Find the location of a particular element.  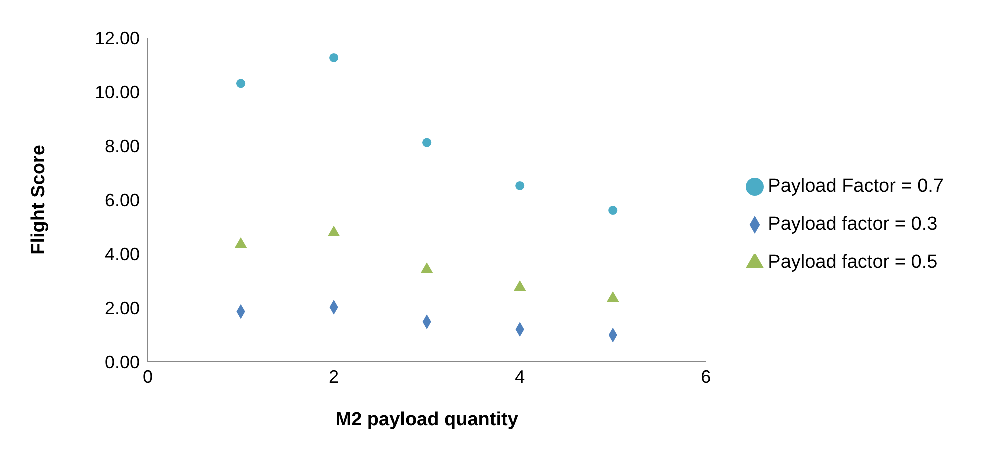

legend-label: Payload factor = 0.5 is located at coordinates (853, 262).